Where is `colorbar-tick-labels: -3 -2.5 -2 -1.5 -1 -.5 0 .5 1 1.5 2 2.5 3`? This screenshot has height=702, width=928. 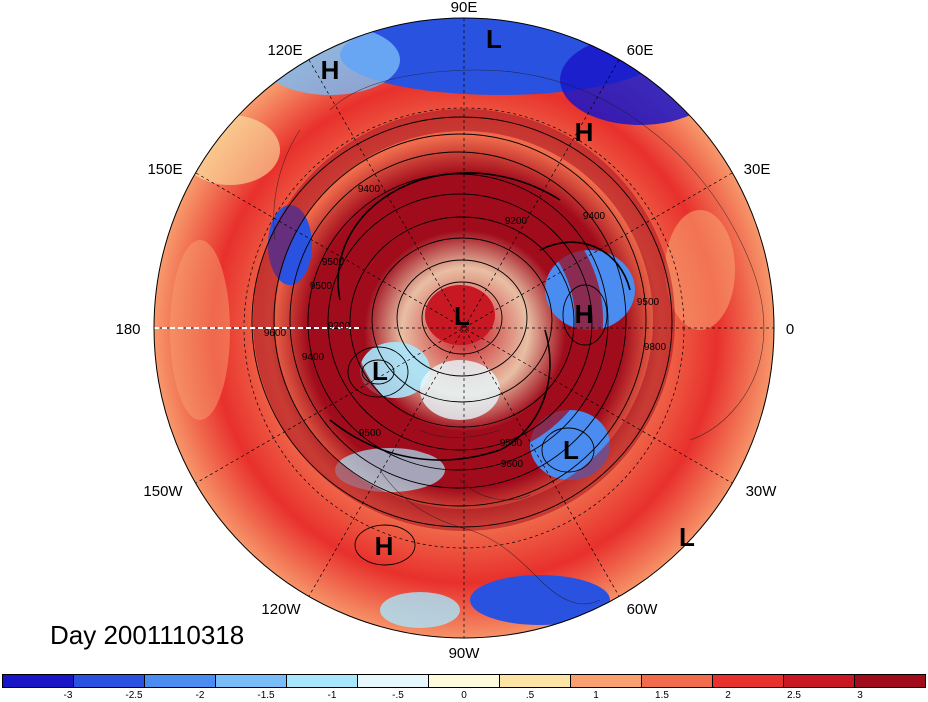
colorbar-tick-labels: -3 -2.5 -2 -1.5 -1 -.5 0 .5 1 1.5 2 2.5 3 is located at coordinates (464, 696).